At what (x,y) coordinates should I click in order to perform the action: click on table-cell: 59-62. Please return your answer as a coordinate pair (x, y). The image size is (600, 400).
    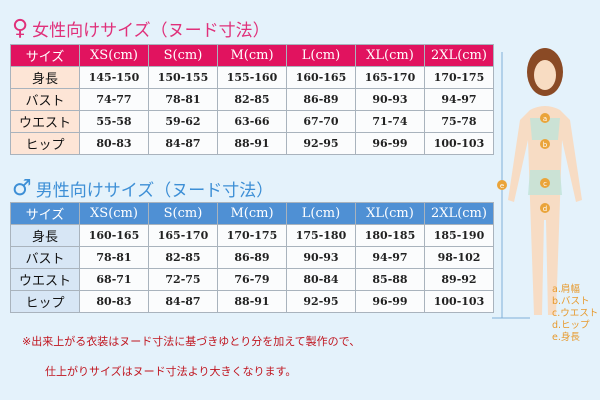
    Looking at the image, I should click on (183, 121).